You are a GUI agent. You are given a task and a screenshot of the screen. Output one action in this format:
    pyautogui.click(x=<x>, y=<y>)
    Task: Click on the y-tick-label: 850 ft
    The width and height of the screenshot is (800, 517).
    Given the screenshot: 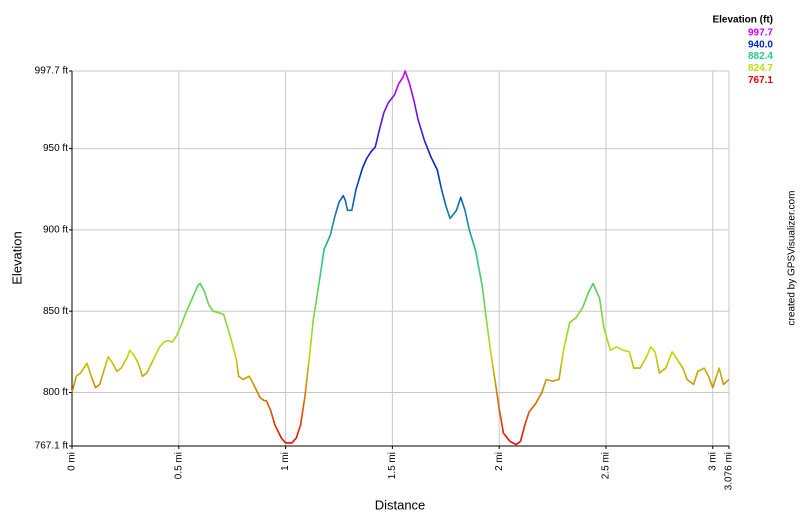 What is the action you would take?
    pyautogui.click(x=55, y=311)
    